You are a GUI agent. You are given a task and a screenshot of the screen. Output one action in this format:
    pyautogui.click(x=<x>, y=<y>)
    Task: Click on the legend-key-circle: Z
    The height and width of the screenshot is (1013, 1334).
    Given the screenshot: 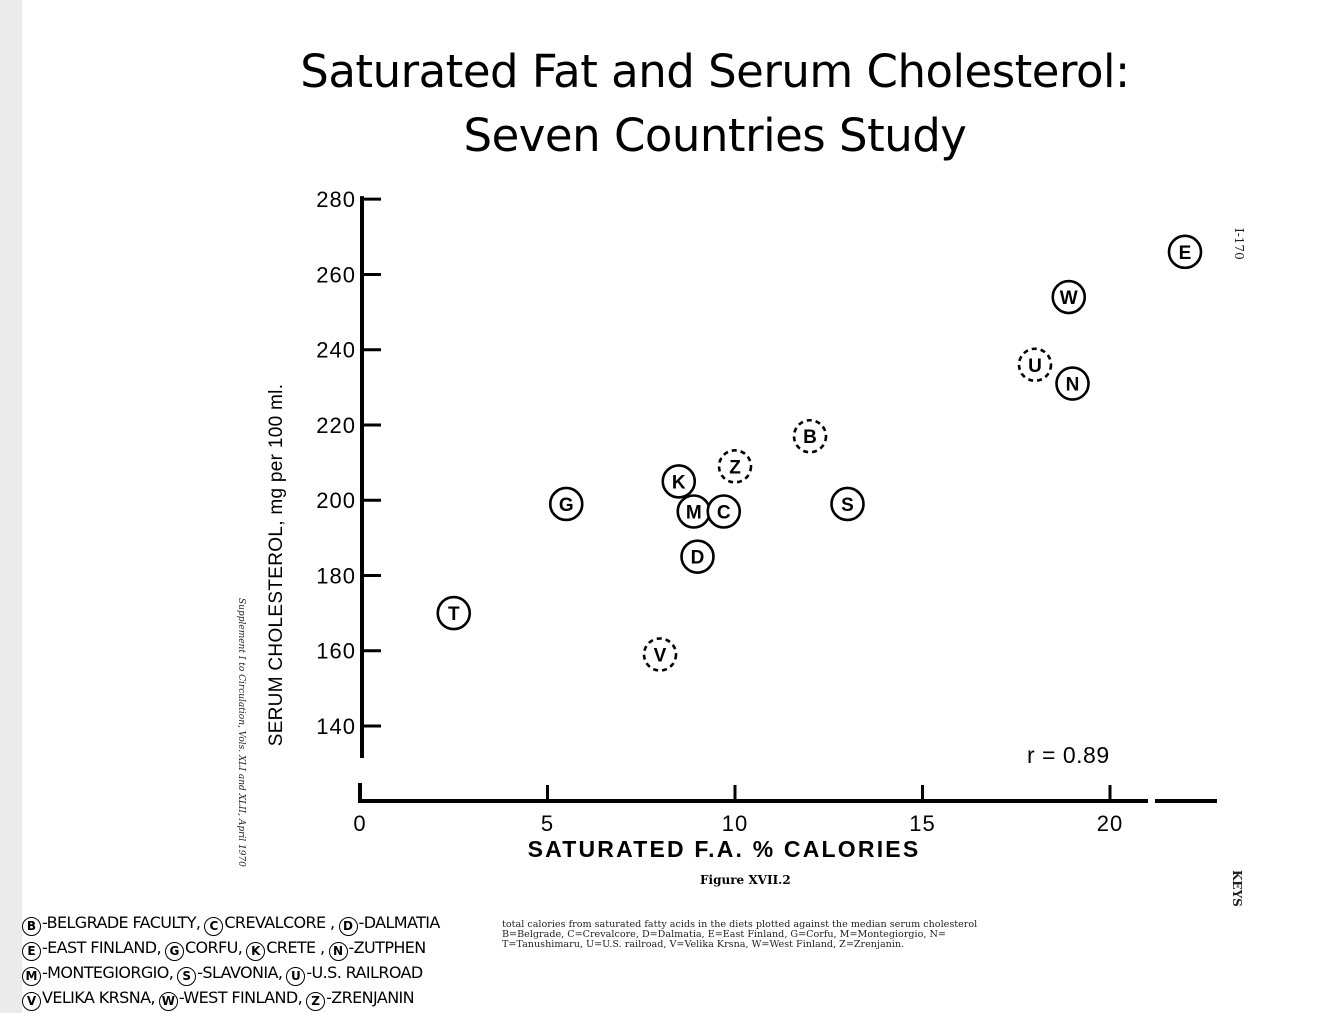 What is the action you would take?
    pyautogui.click(x=316, y=1001)
    